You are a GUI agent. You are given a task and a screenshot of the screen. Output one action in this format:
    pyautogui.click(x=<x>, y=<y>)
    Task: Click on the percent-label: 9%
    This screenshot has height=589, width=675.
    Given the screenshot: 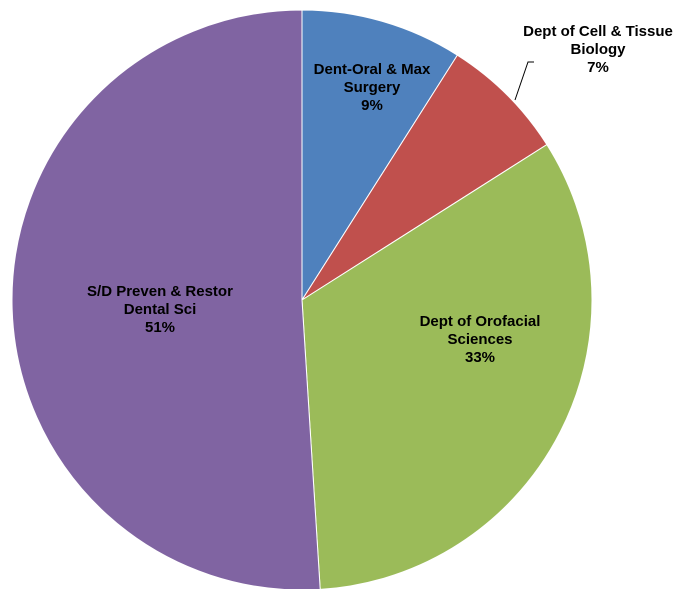 What is the action you would take?
    pyautogui.click(x=372, y=105)
    